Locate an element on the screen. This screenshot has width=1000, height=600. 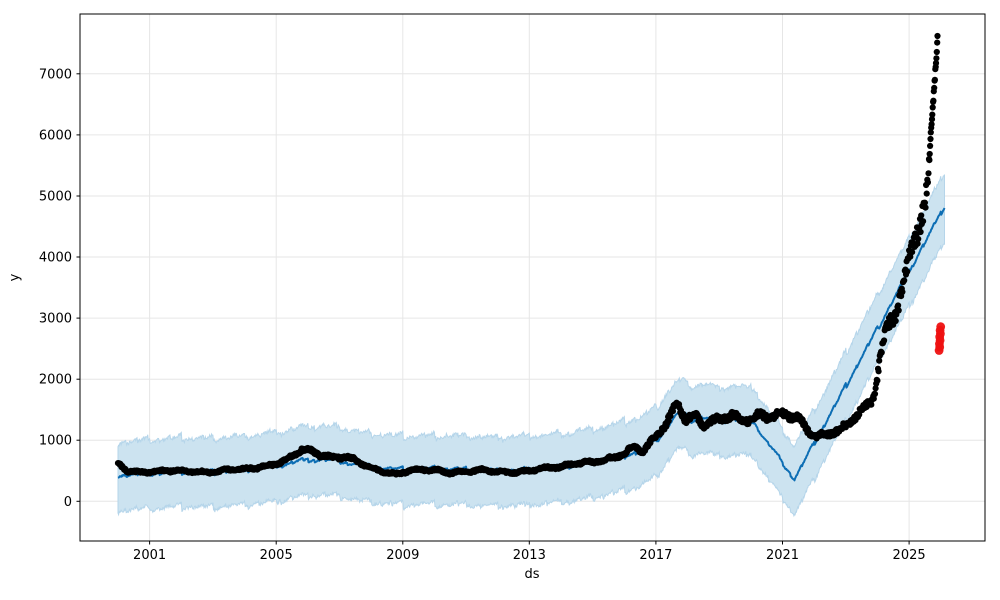
y-tick-label: 5000 is located at coordinates (55, 197).